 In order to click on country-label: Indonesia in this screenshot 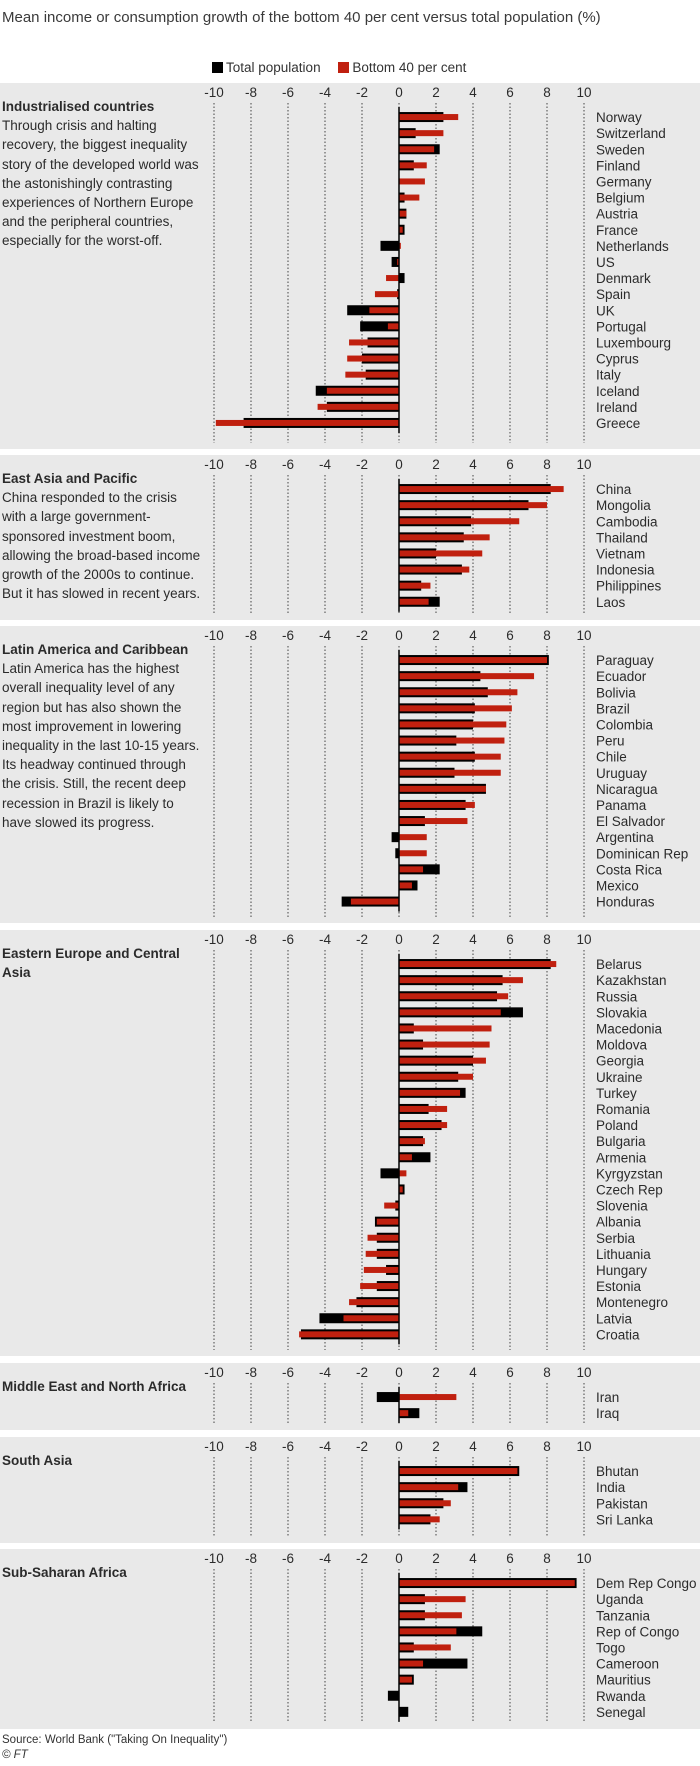, I will do `click(625, 570)`.